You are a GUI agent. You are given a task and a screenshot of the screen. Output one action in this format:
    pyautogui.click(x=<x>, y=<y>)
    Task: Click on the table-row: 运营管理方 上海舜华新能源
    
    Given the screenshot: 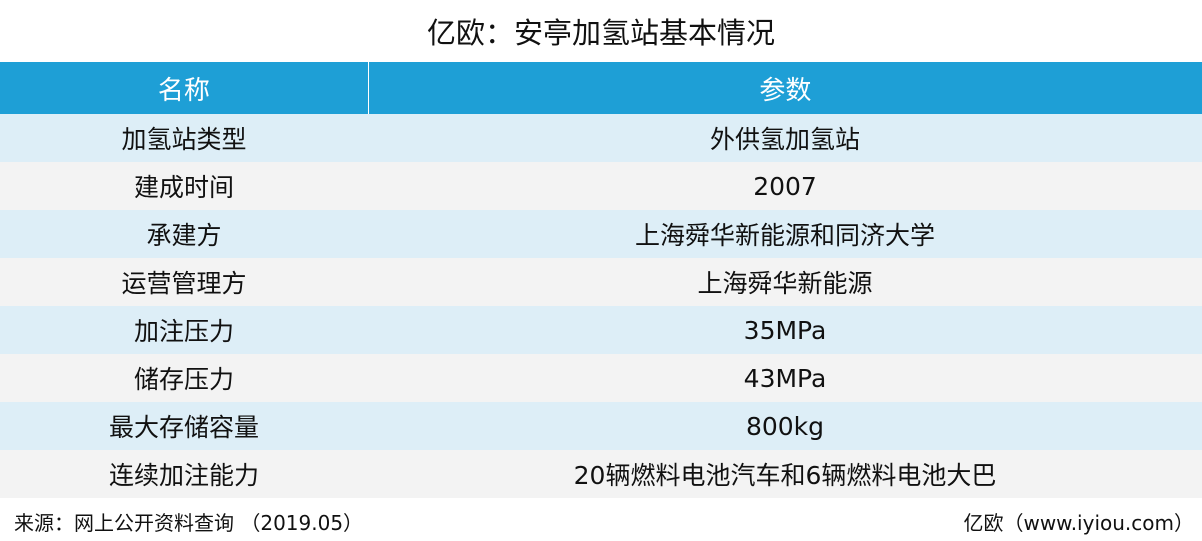 What is the action you would take?
    pyautogui.click(x=601, y=282)
    